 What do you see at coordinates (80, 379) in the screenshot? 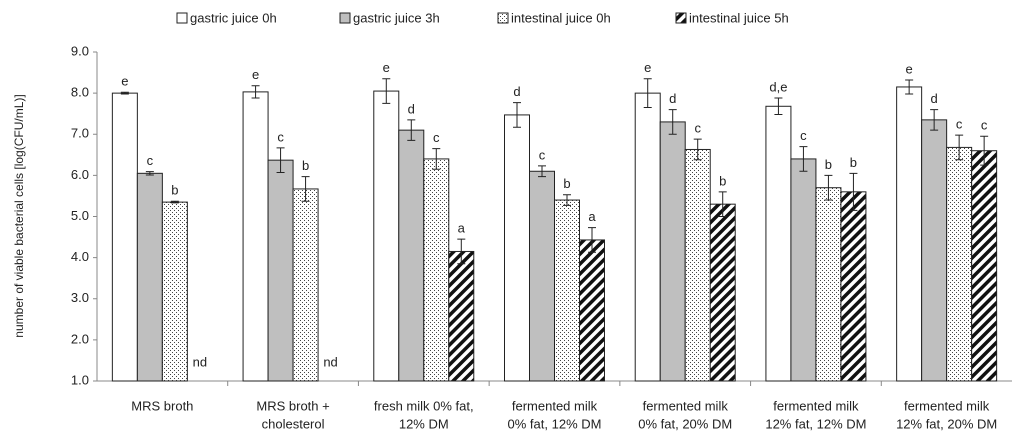
I see `y-tick-label: 1.0` at bounding box center [80, 379].